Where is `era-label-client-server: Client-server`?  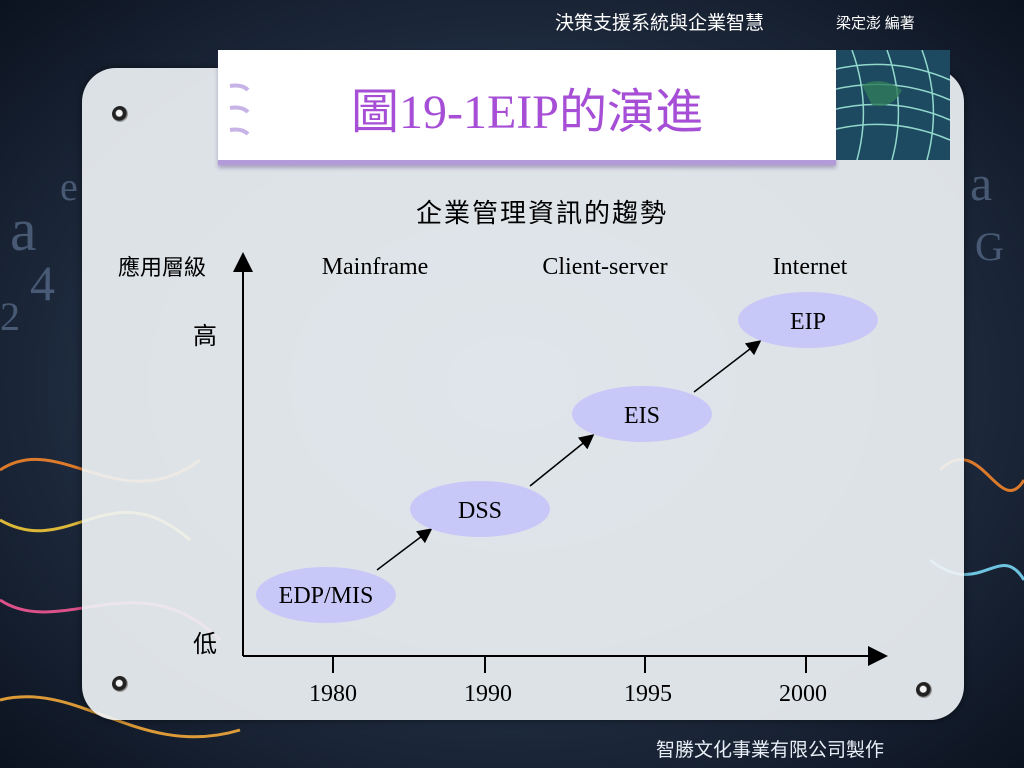
era-label-client-server: Client-server is located at coordinates (604, 267).